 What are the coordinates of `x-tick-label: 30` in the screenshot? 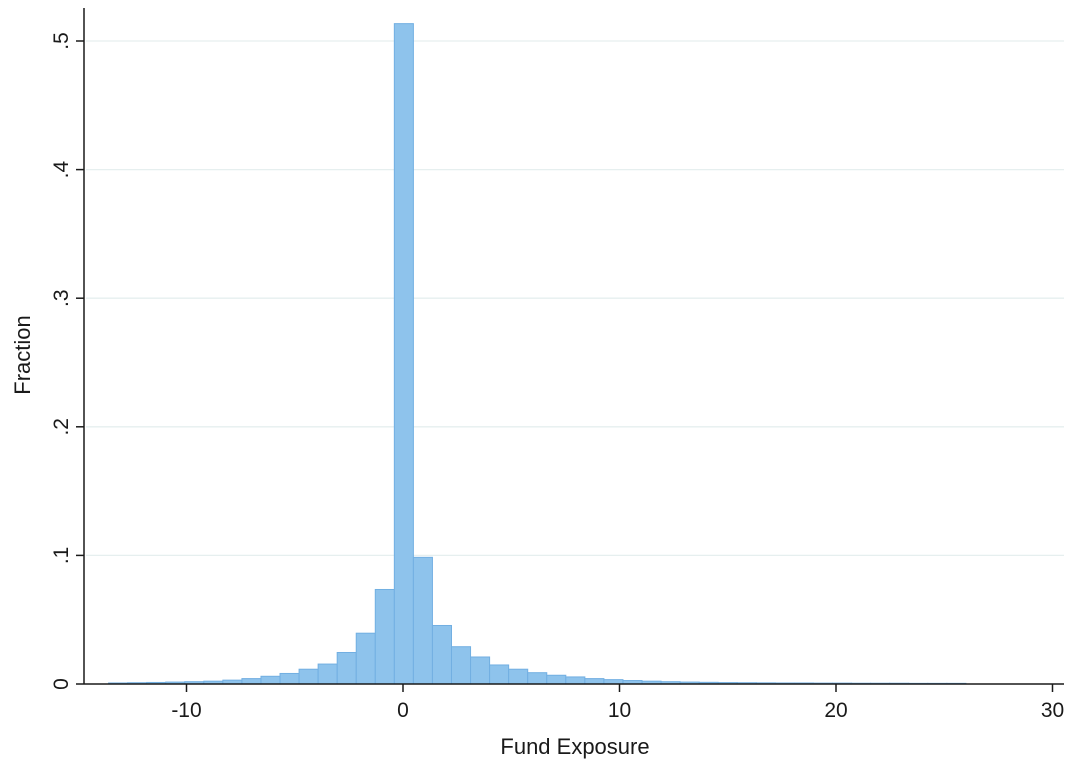 It's located at (1052, 710).